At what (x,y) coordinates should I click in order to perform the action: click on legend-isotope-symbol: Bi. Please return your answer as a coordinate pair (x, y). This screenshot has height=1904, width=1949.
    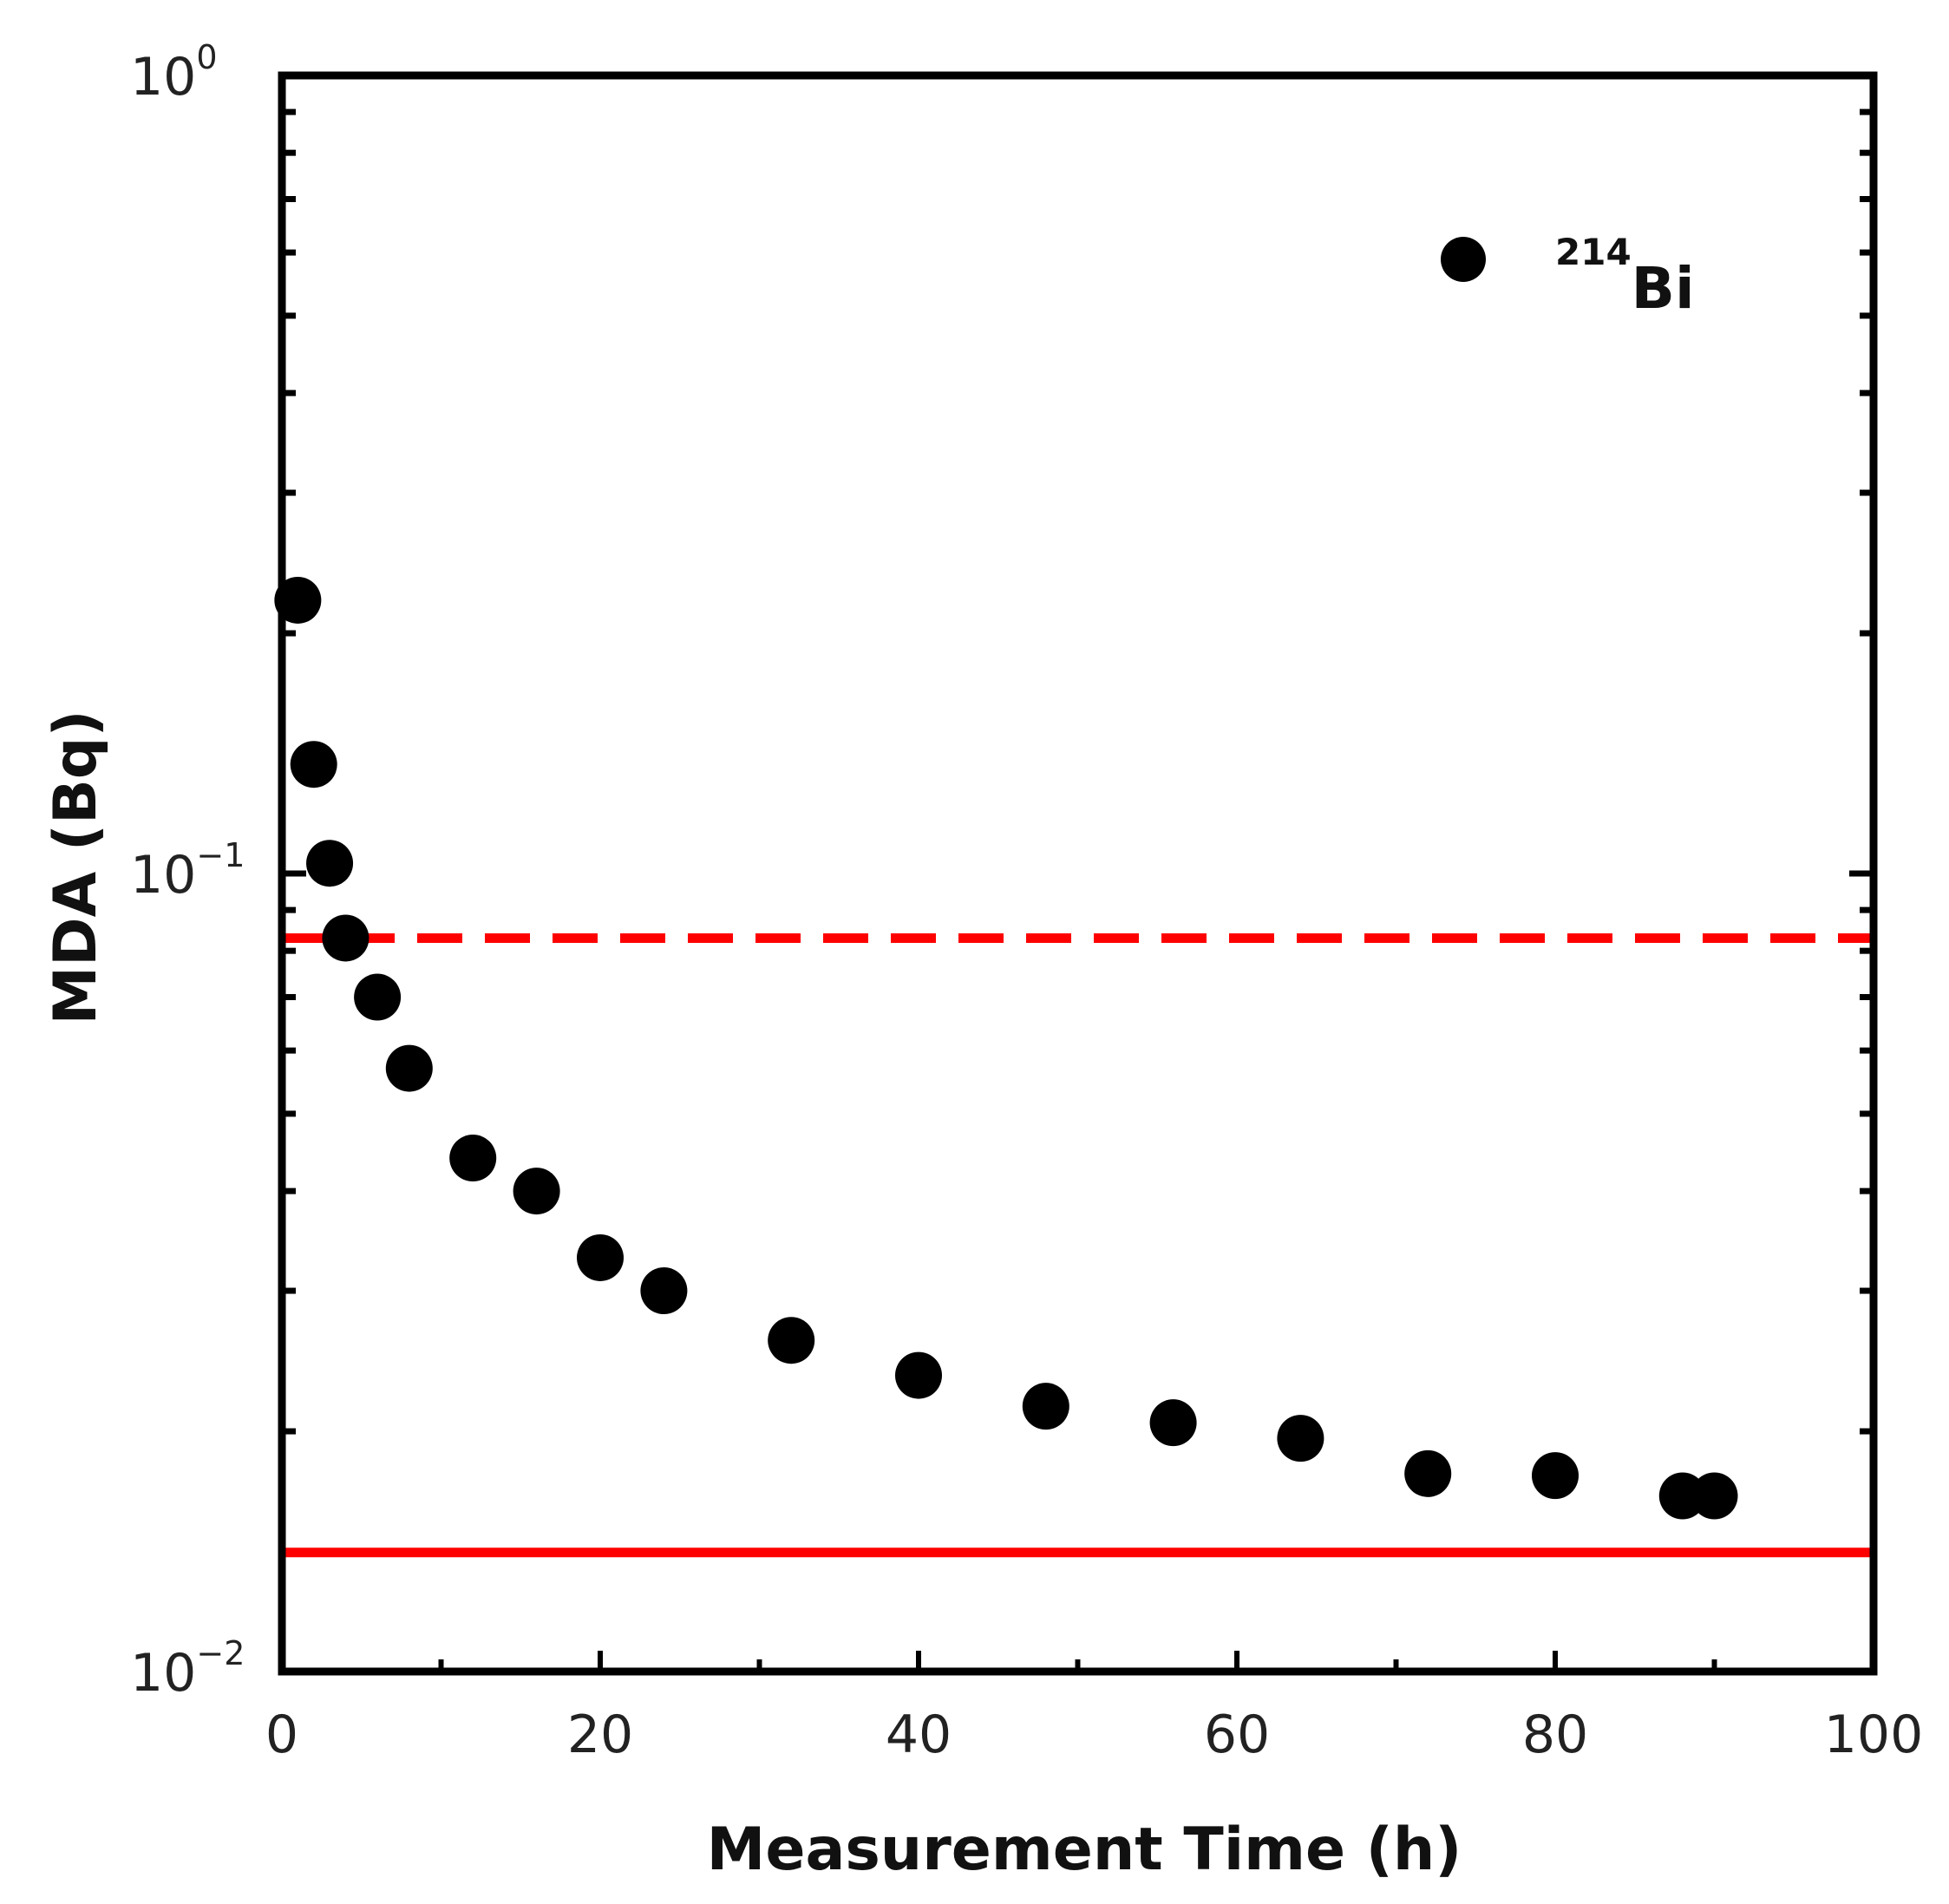
    Looking at the image, I should click on (1664, 288).